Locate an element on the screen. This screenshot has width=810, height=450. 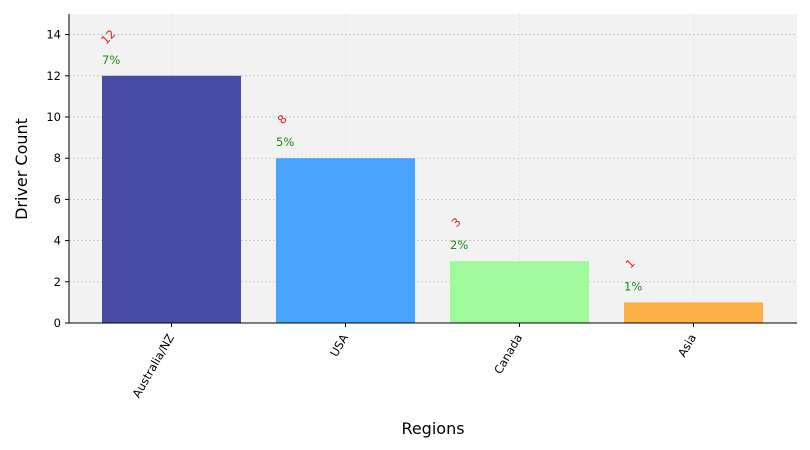
y-axis-title: Driver Count is located at coordinates (21, 169).